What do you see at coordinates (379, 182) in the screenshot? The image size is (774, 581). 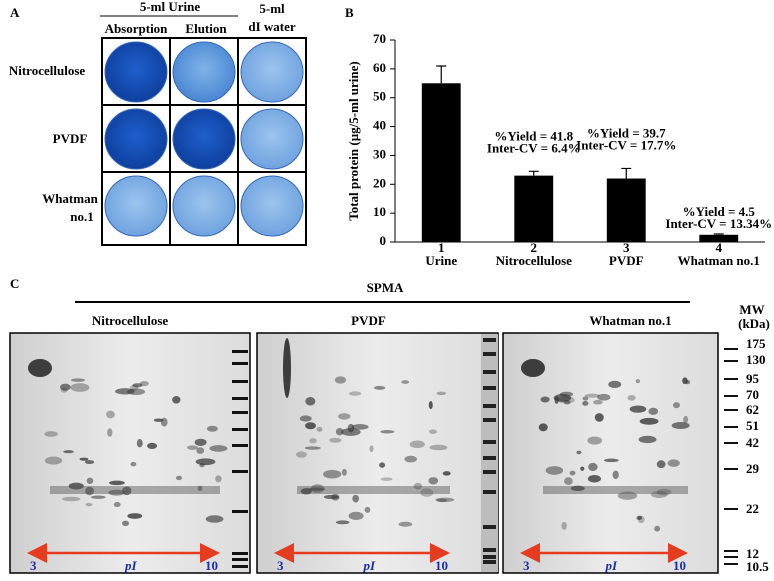 I see `y-tick-label: 20` at bounding box center [379, 182].